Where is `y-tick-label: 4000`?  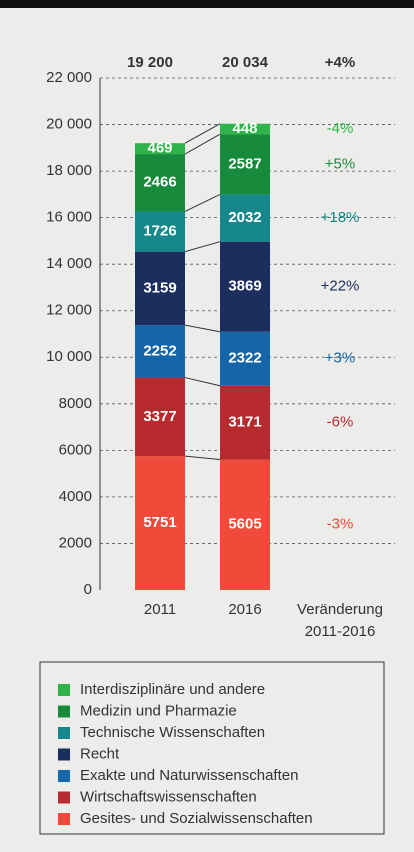
y-tick-label: 4000 is located at coordinates (75, 496).